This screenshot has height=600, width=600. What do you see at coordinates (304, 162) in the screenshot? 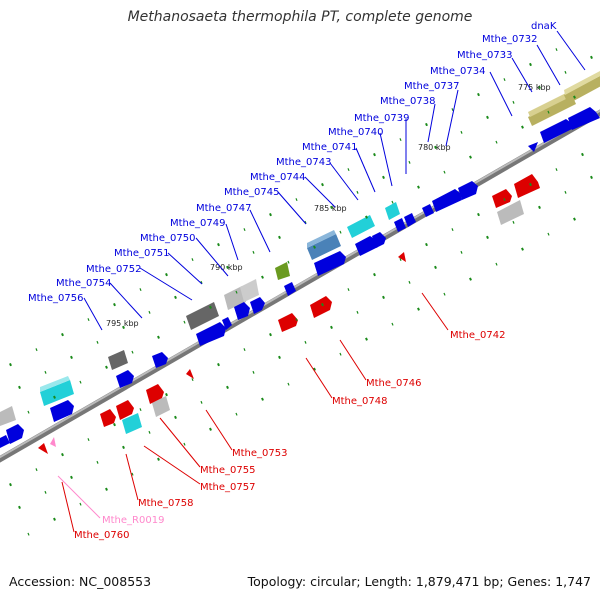
I see `gene-label: Mthe_0743` at bounding box center [304, 162].